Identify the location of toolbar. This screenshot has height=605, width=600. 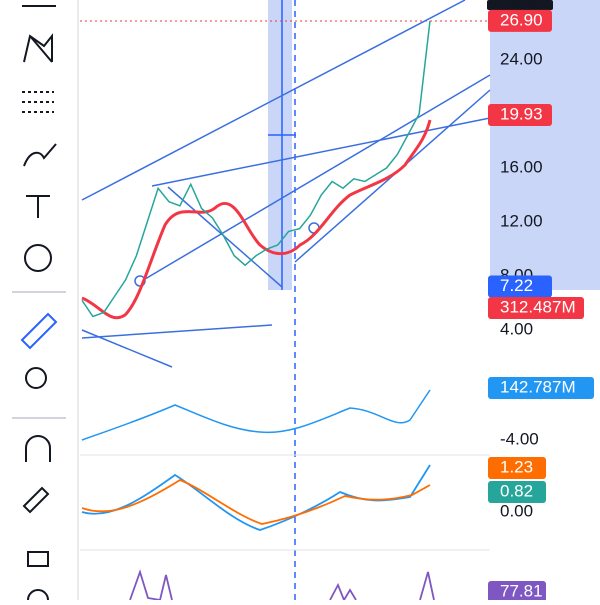
(39, 300).